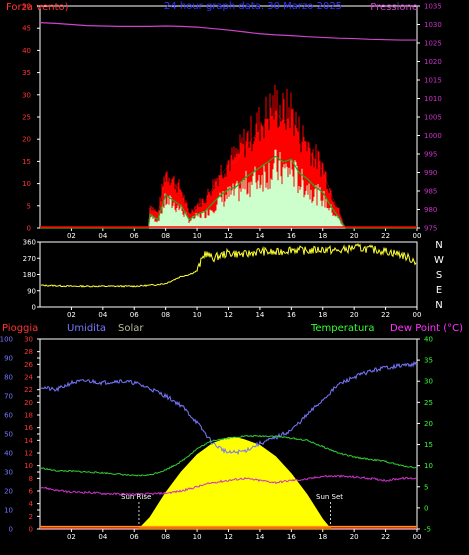 The width and height of the screenshot is (469, 555). I want to click on y-tick-label: 975, so click(430, 229).